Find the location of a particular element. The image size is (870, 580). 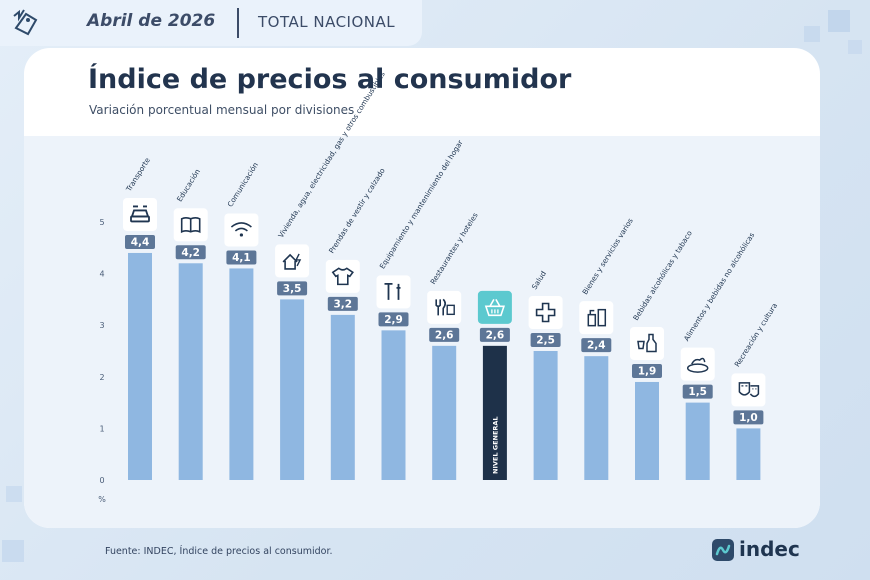

y-tick-label: 5 is located at coordinates (101, 222).